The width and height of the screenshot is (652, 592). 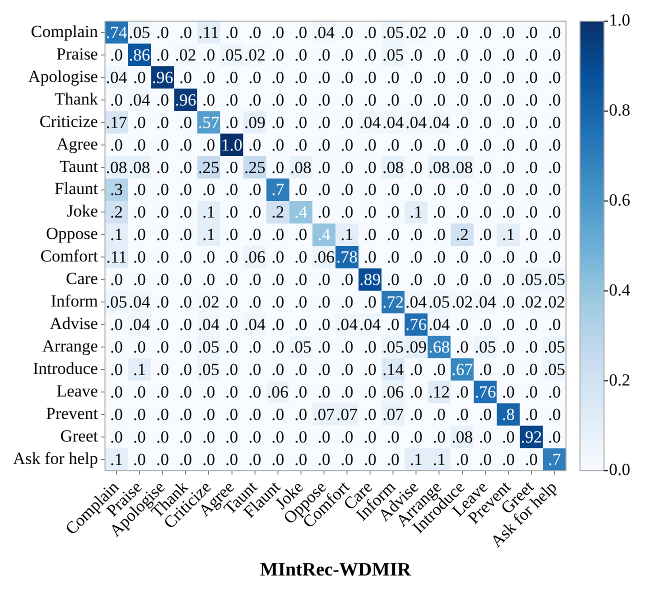 I want to click on y-tick-label: Praise, so click(x=77, y=54).